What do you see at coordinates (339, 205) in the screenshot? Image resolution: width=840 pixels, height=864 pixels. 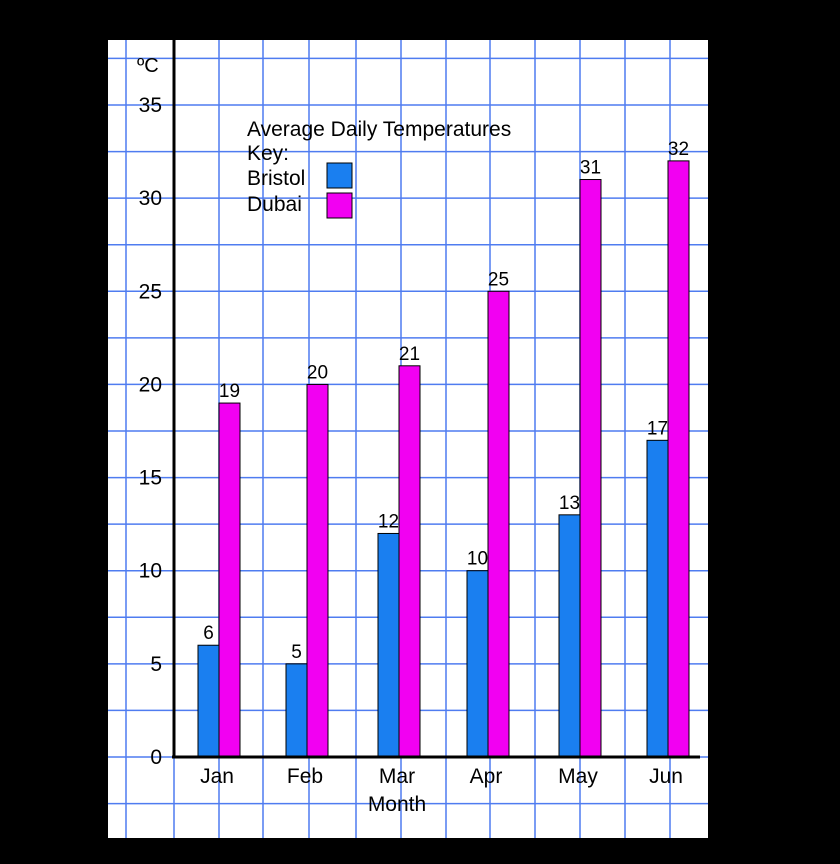 I see `legend-swatch-dubai` at bounding box center [339, 205].